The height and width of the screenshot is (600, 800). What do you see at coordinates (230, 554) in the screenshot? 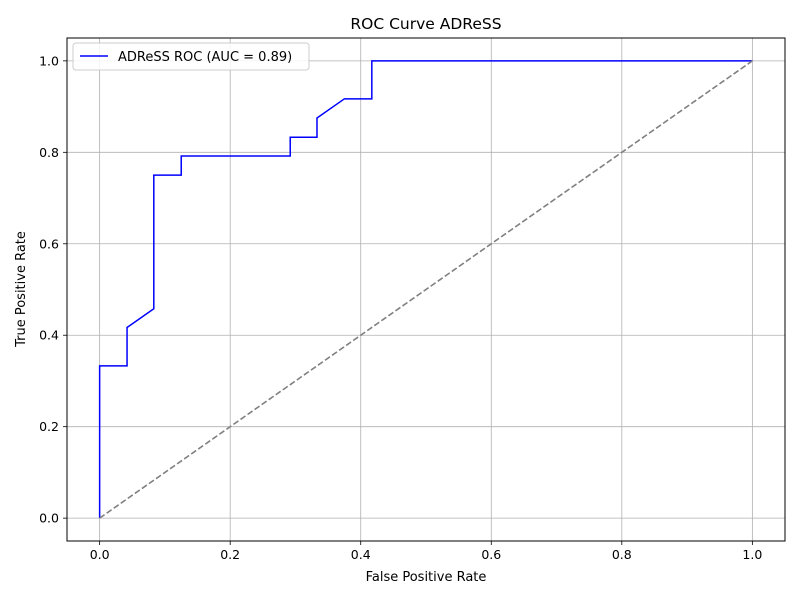
I see `x-tick-label: 0.2` at bounding box center [230, 554].